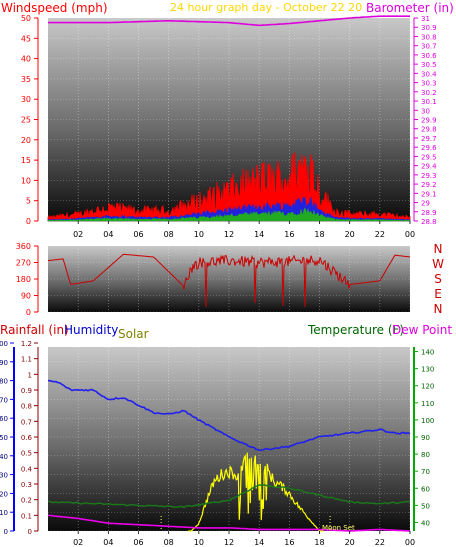 The image size is (456, 547). Describe the element at coordinates (425, 204) in the screenshot. I see `barometer-tick-label: 29` at that location.